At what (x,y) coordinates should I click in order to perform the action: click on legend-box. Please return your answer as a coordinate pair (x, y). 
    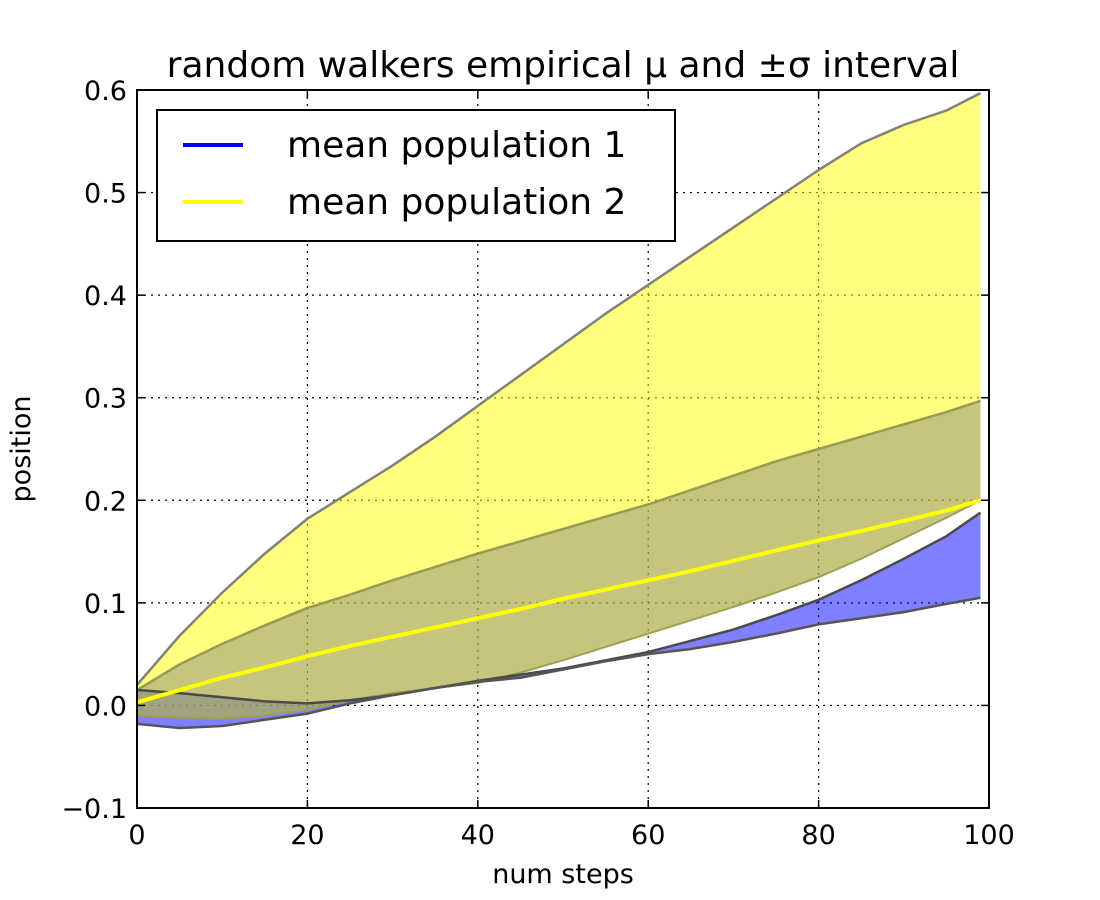
    Looking at the image, I should click on (416, 175).